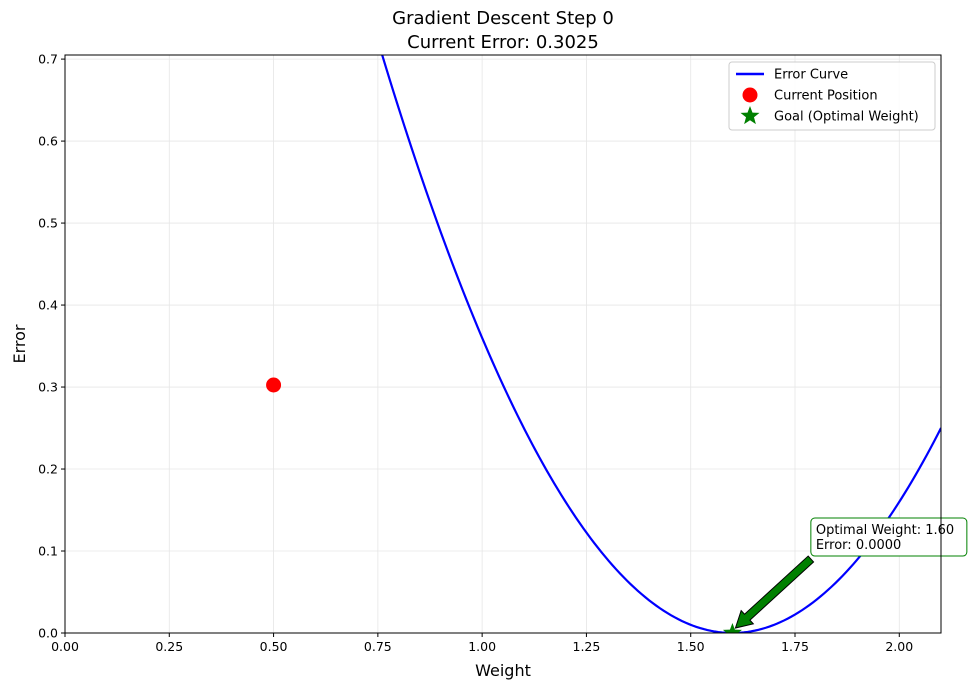  I want to click on y-tick-label: 0.0, so click(48, 633).